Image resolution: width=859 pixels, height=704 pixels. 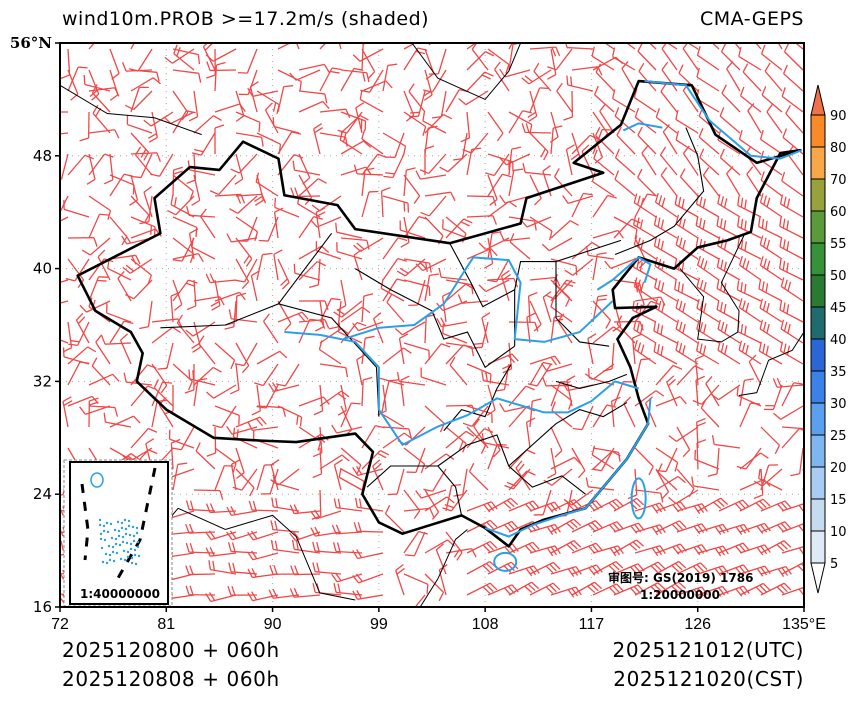 What do you see at coordinates (838, 212) in the screenshot?
I see `colorbar-level-label: 60` at bounding box center [838, 212].